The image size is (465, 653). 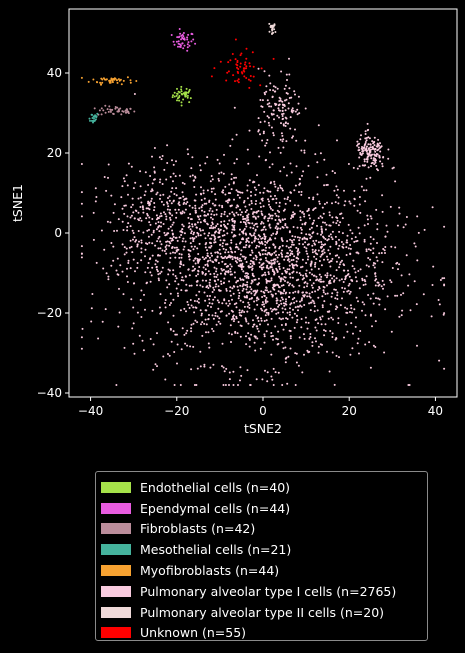 I want to click on legend-entry: Endothelial cells (n=40), so click(x=264, y=487).